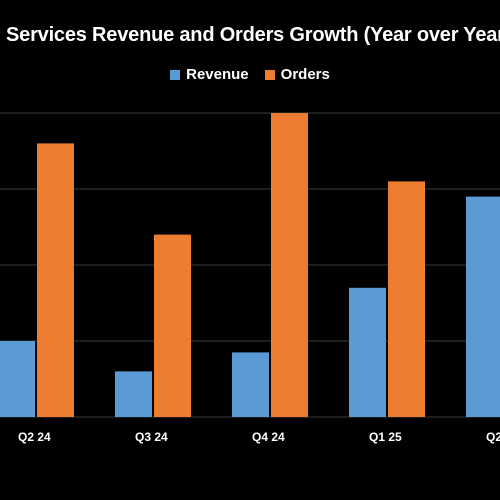 This screenshot has width=500, height=500. What do you see at coordinates (250, 74) in the screenshot?
I see `legend: Revenue Orders` at bounding box center [250, 74].